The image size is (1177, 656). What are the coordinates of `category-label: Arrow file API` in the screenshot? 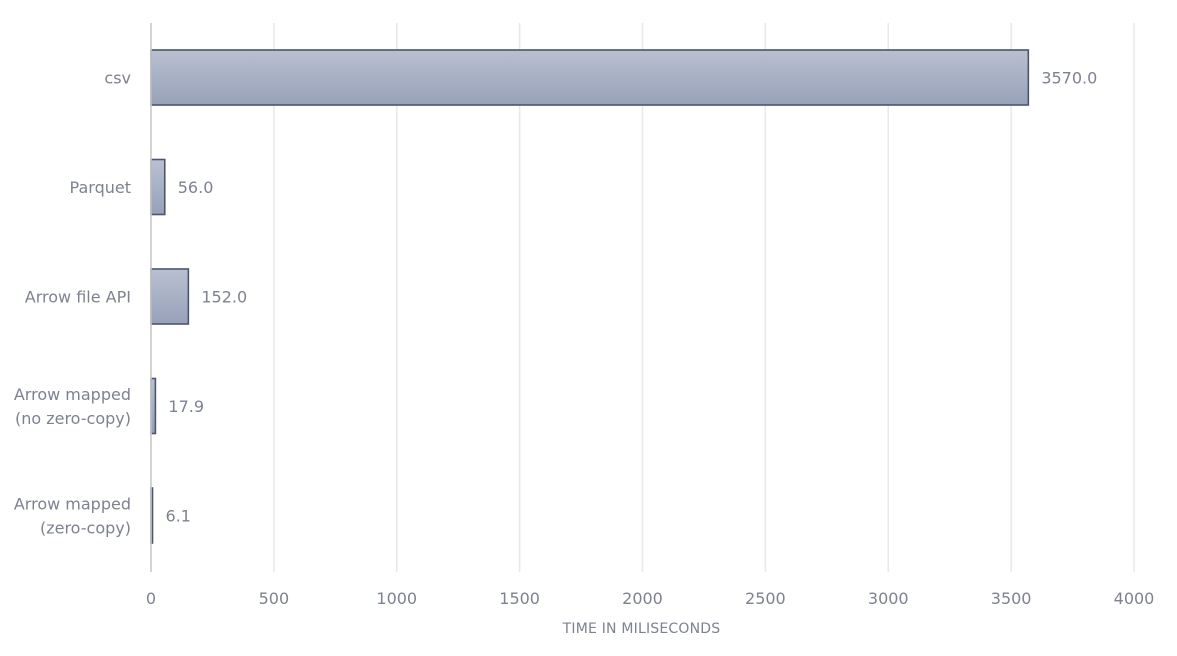 It's located at (78, 297).